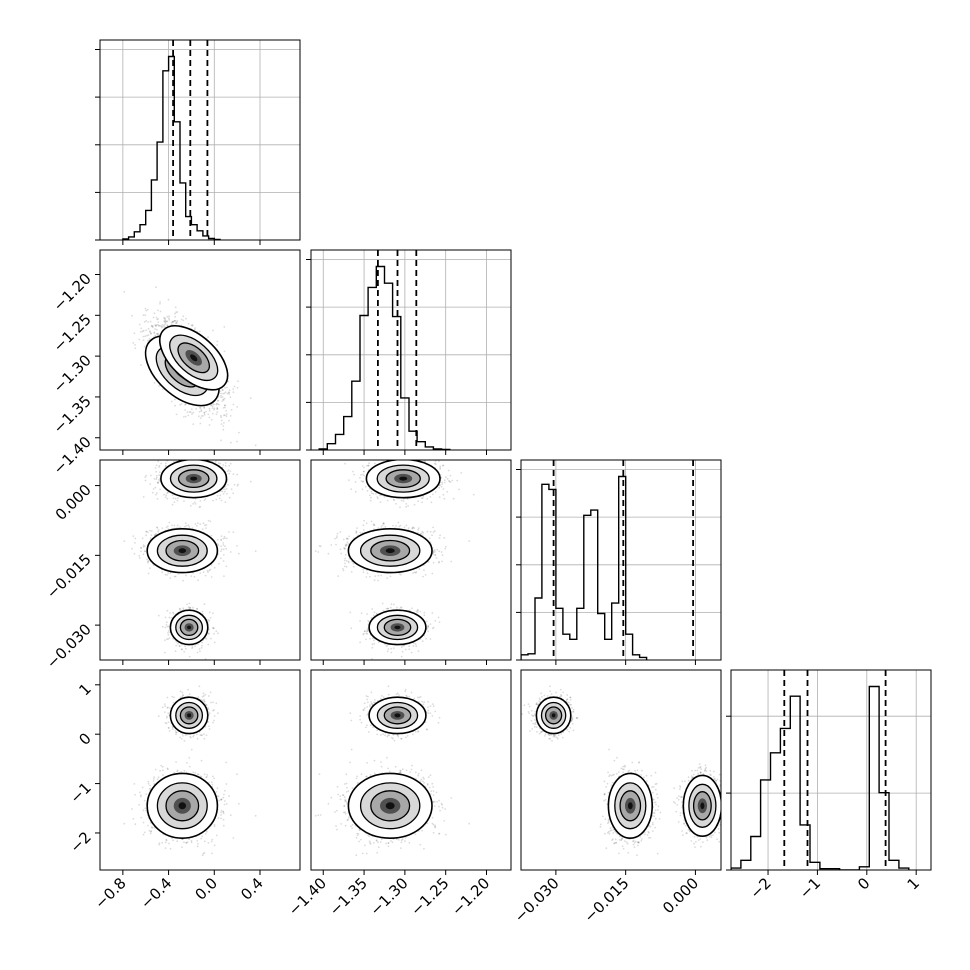 This screenshot has height=970, width=970. What do you see at coordinates (72, 332) in the screenshot?
I see `y-tick-label: −1.25` at bounding box center [72, 332].